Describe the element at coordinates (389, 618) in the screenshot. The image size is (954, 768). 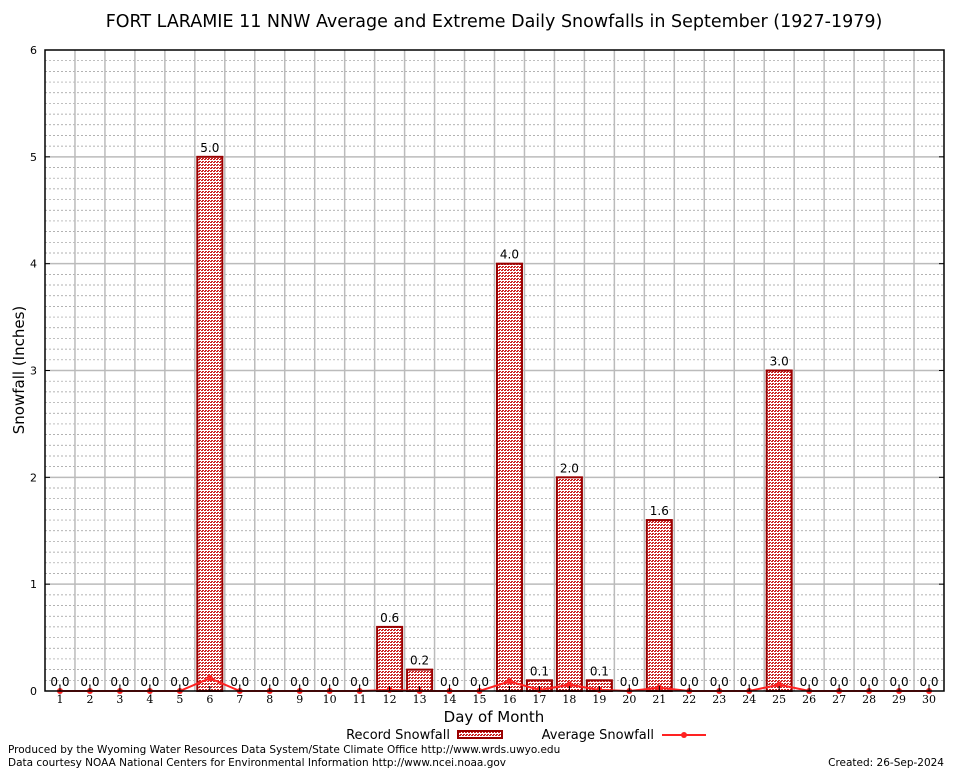
I see `value-label: 0.6` at that location.